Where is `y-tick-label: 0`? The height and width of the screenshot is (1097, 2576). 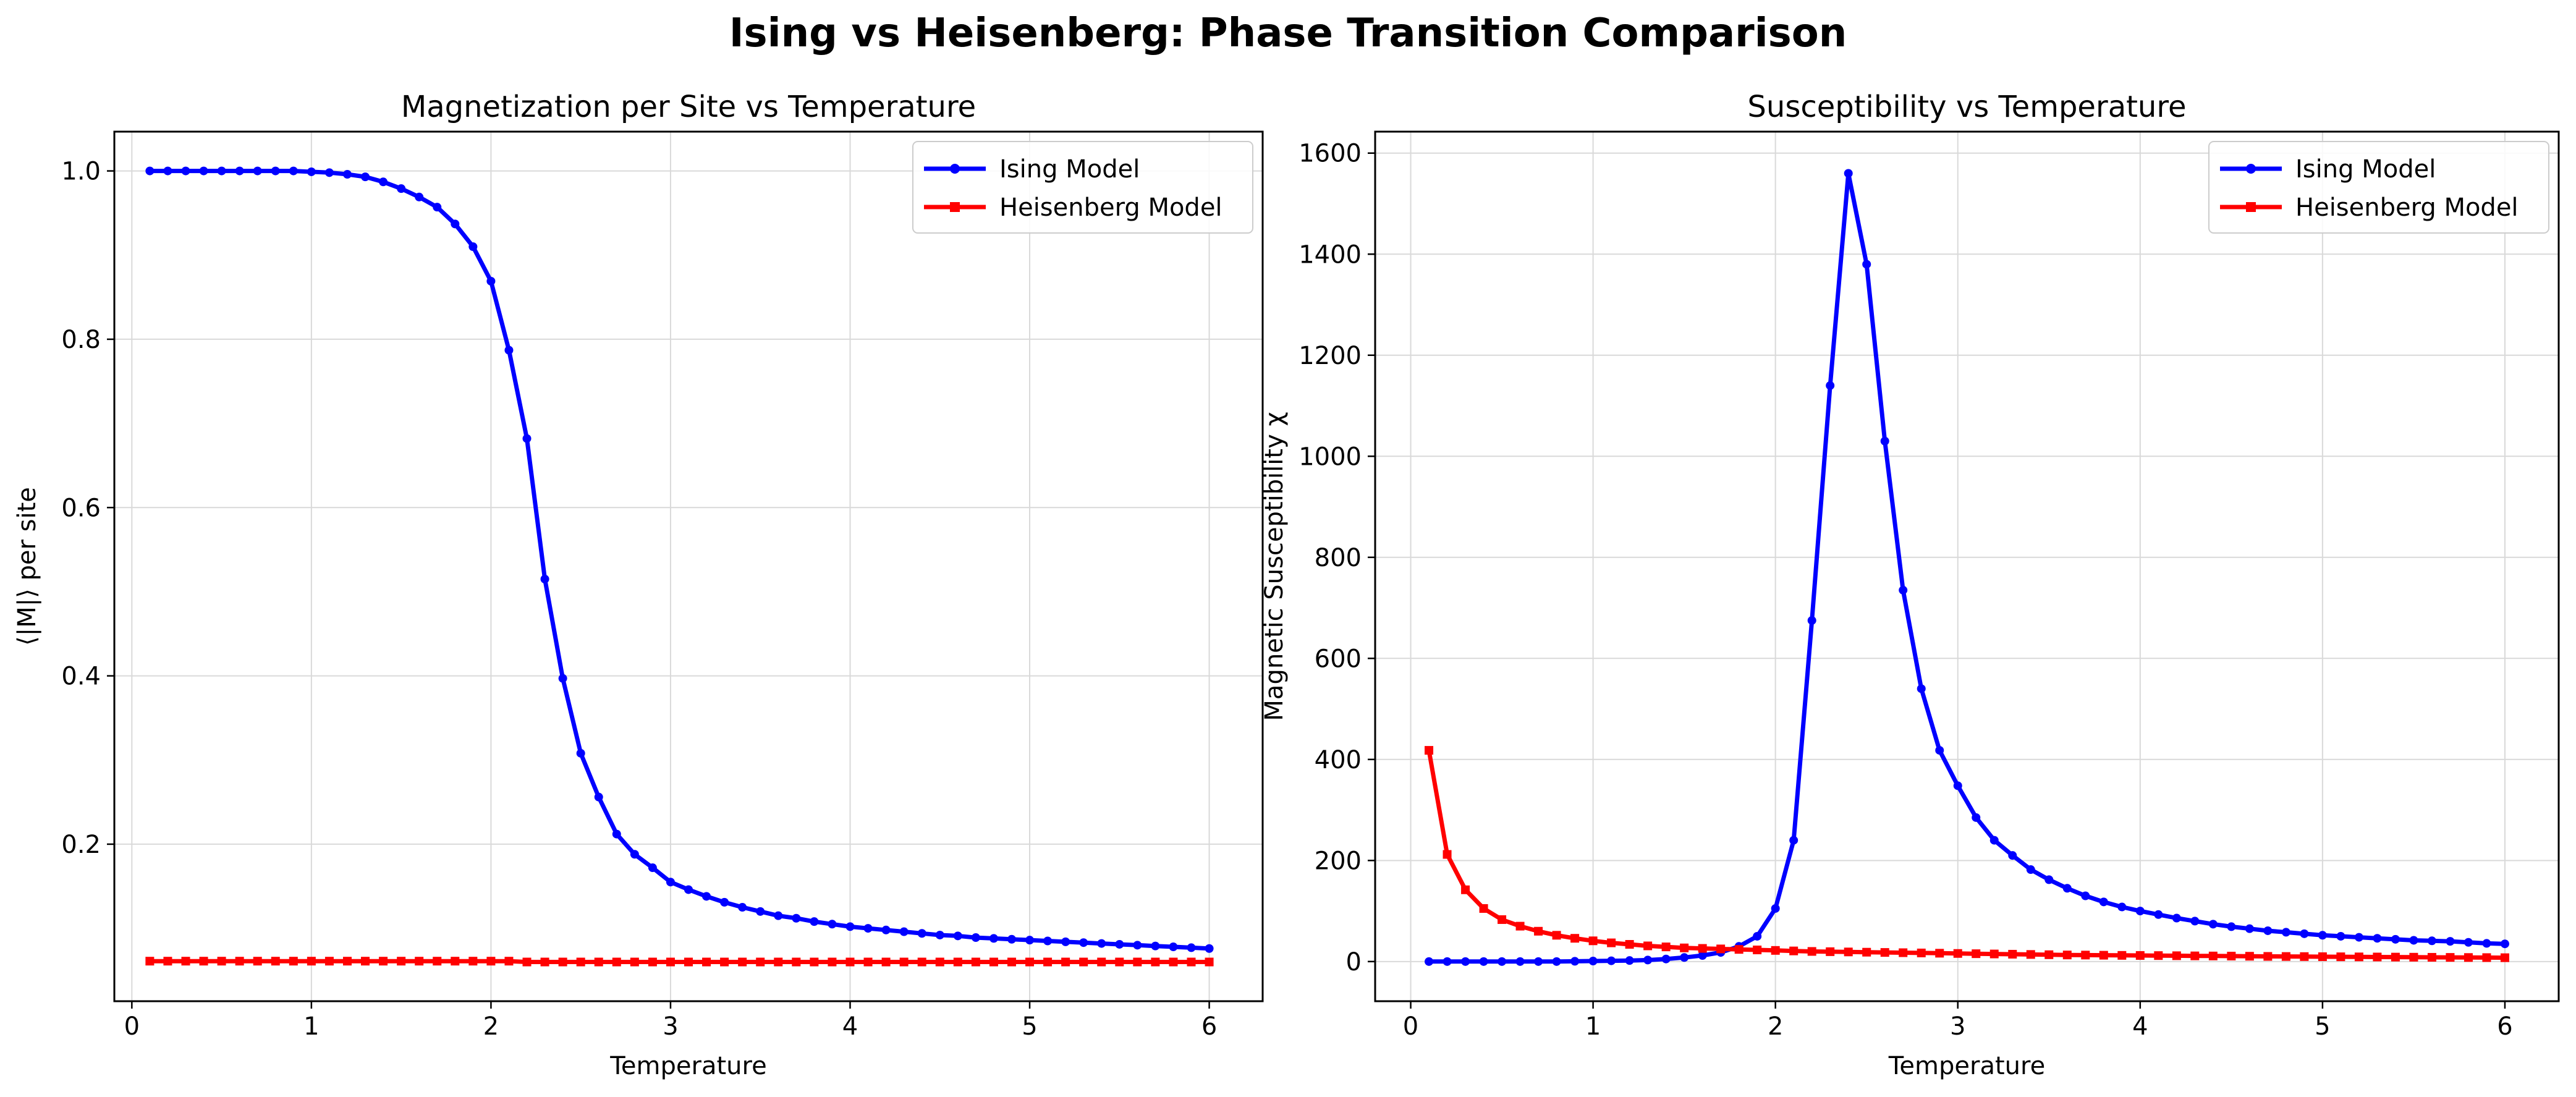
y-tick-label: 0 is located at coordinates (1354, 962).